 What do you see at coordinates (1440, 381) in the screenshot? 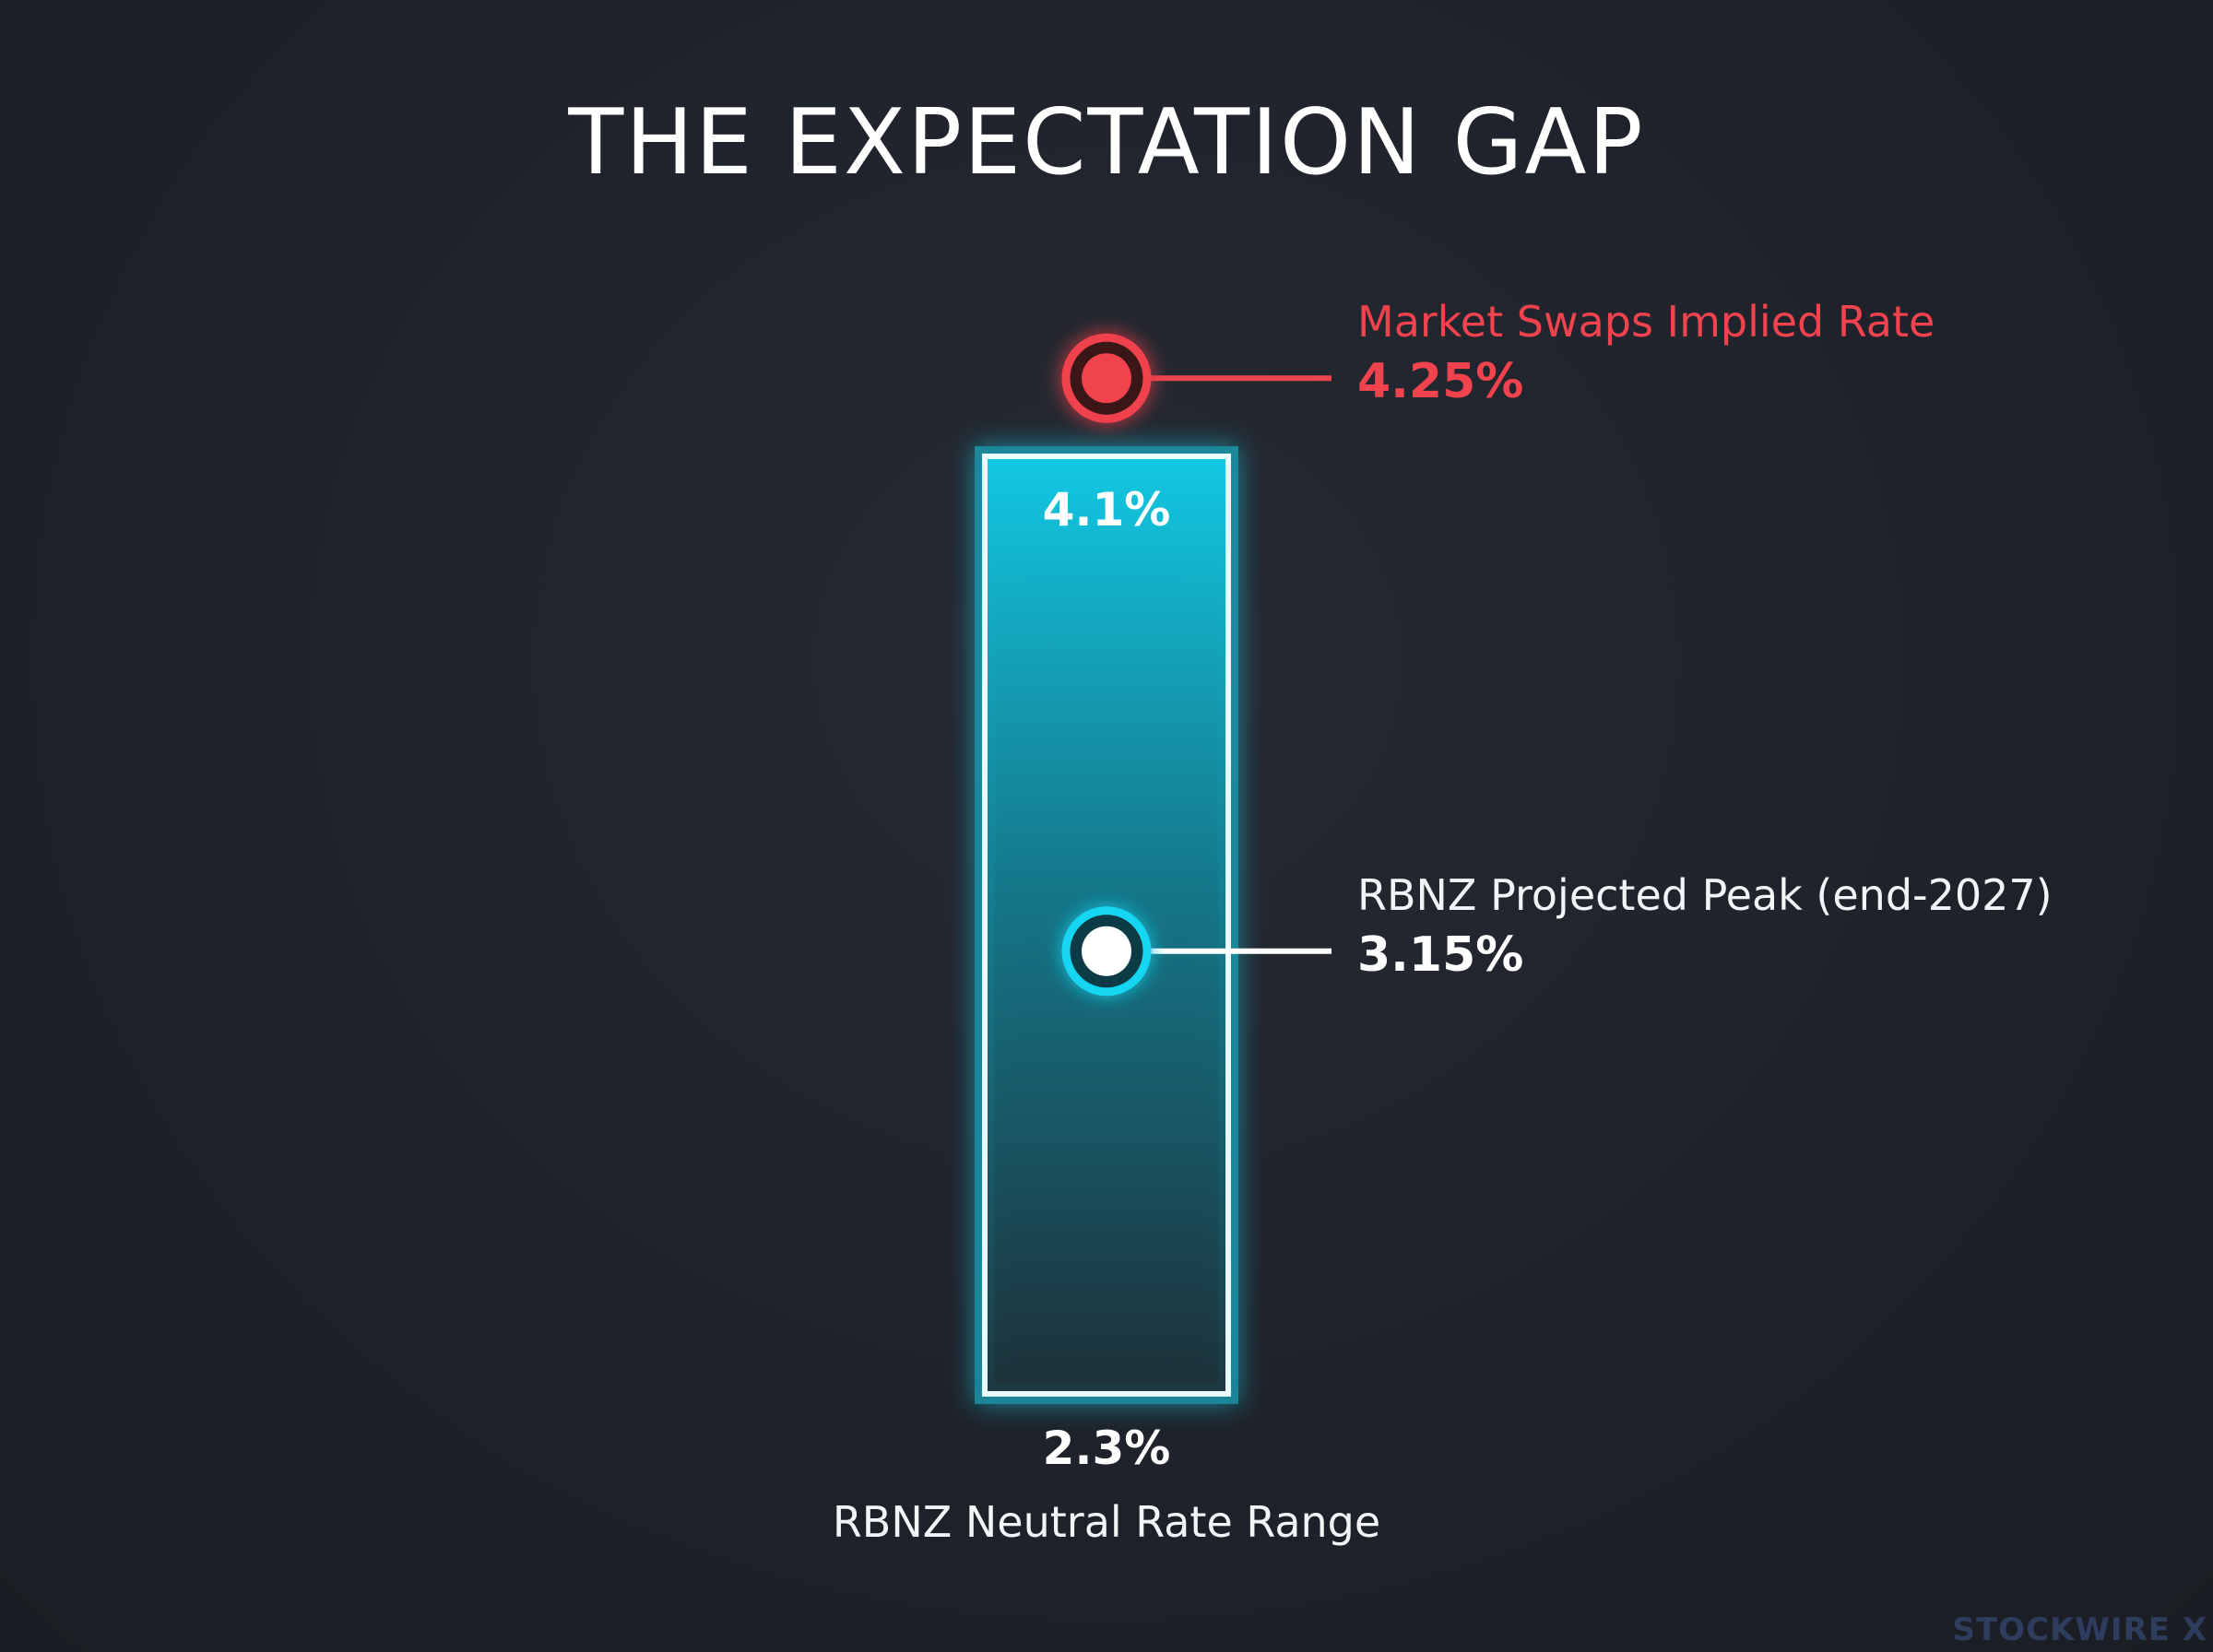
I see `market-rate-value: 4.25%` at bounding box center [1440, 381].